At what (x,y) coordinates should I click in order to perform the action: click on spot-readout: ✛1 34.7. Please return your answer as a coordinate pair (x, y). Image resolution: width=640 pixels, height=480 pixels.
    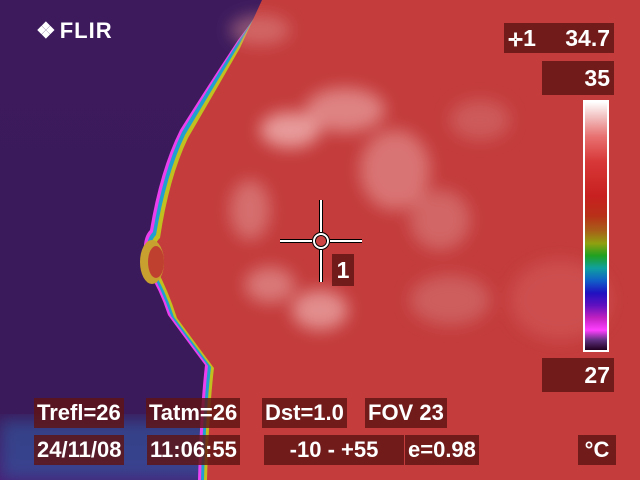
    Looking at the image, I should click on (559, 38).